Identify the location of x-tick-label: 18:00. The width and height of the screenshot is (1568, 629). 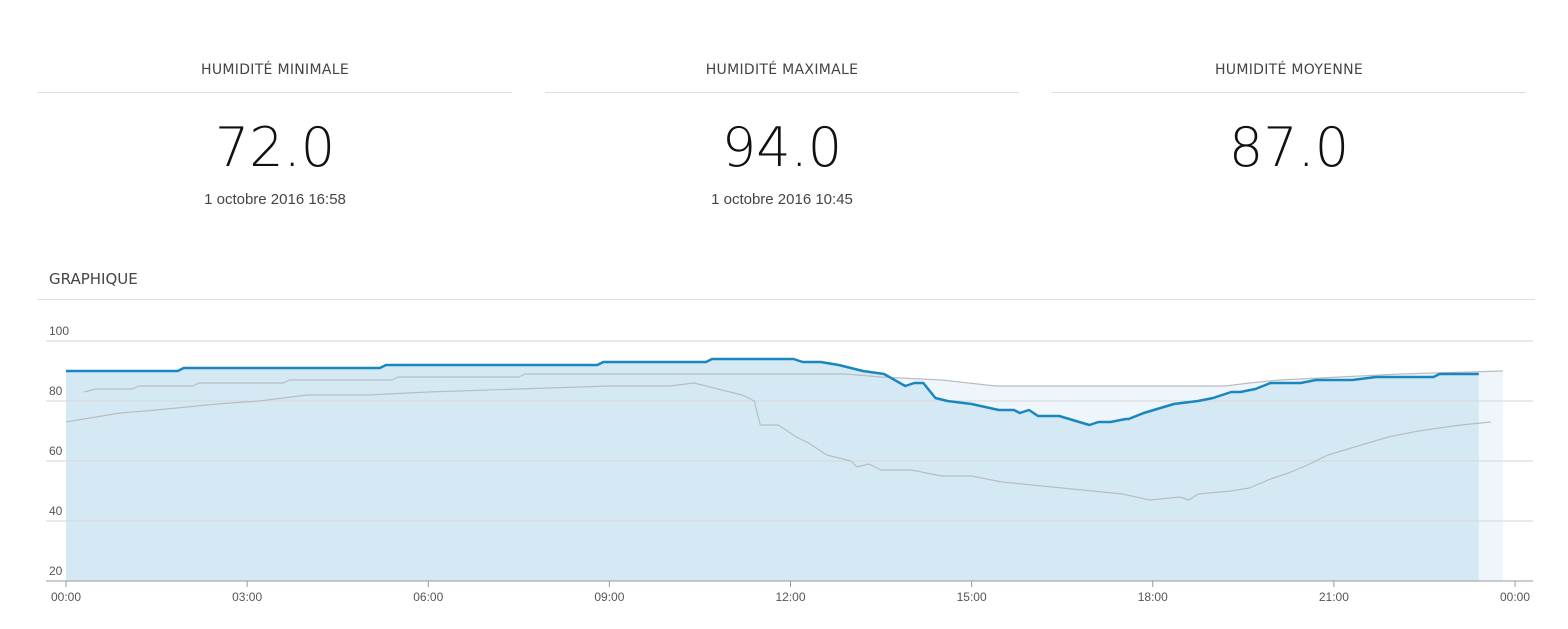
(1153, 597).